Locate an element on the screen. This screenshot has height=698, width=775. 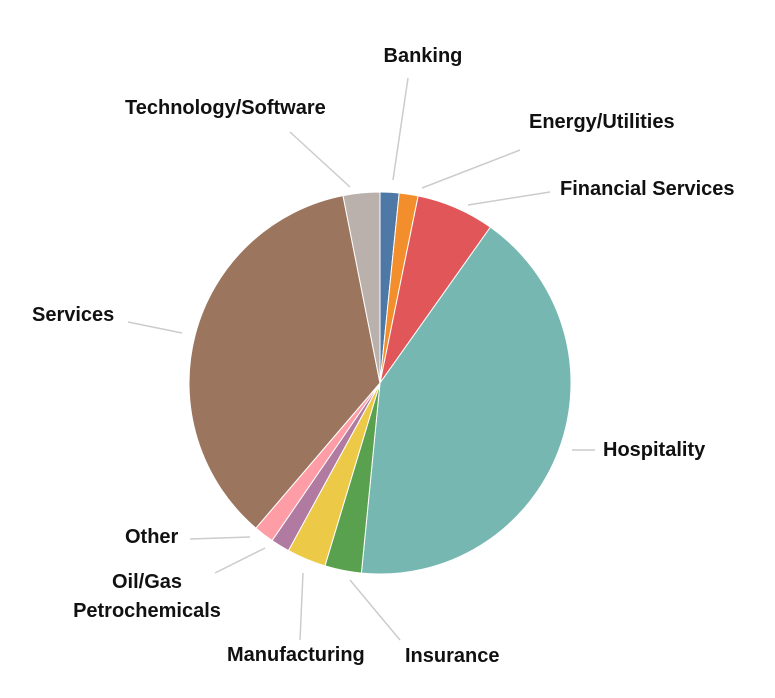
slice-label: Financial Services is located at coordinates (647, 188).